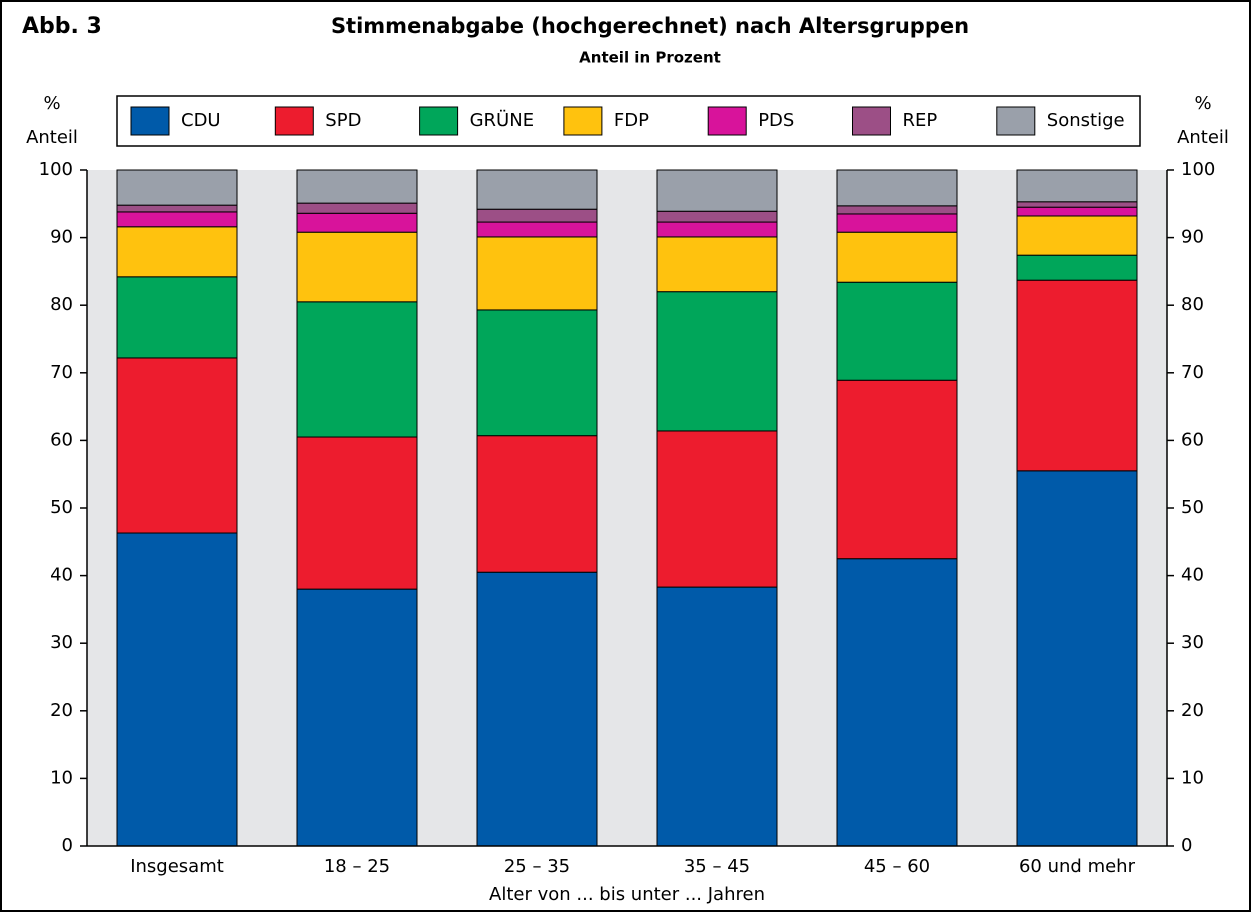  I want to click on y-tick-label: 50, so click(61, 507).